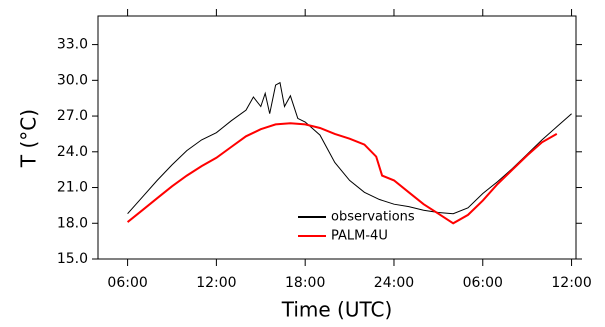  What do you see at coordinates (29, 138) in the screenshot?
I see `y-axis-label: T (°C)` at bounding box center [29, 138].